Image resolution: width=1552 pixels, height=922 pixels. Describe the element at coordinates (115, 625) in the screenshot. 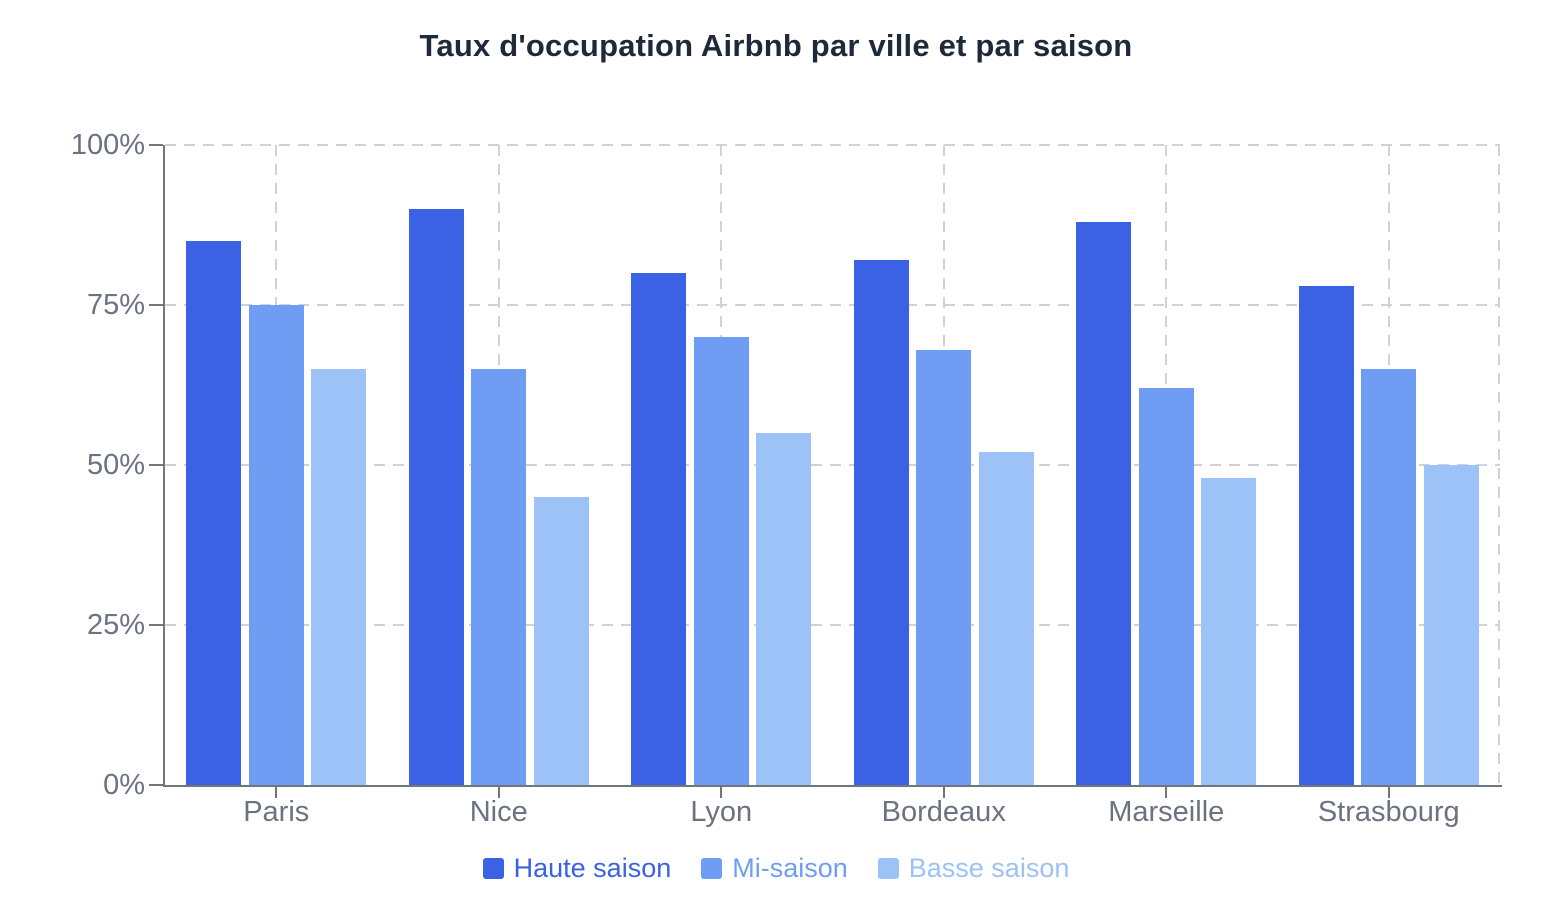

I see `y-tick-label-25: 25%` at that location.